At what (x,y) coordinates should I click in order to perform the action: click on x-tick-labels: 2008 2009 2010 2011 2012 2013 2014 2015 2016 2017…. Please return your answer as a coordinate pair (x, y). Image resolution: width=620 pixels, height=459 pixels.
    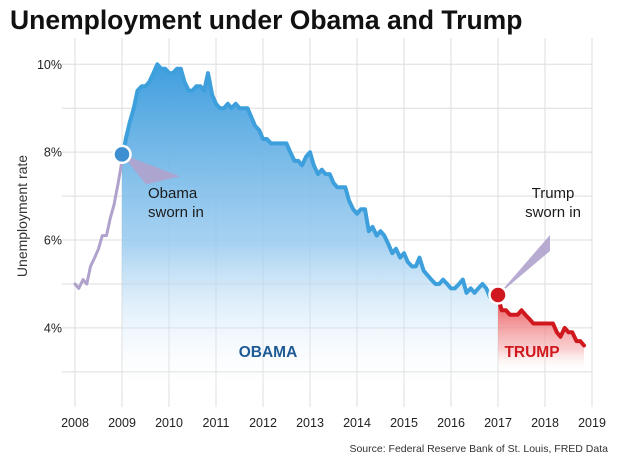
    Looking at the image, I should click on (333, 423).